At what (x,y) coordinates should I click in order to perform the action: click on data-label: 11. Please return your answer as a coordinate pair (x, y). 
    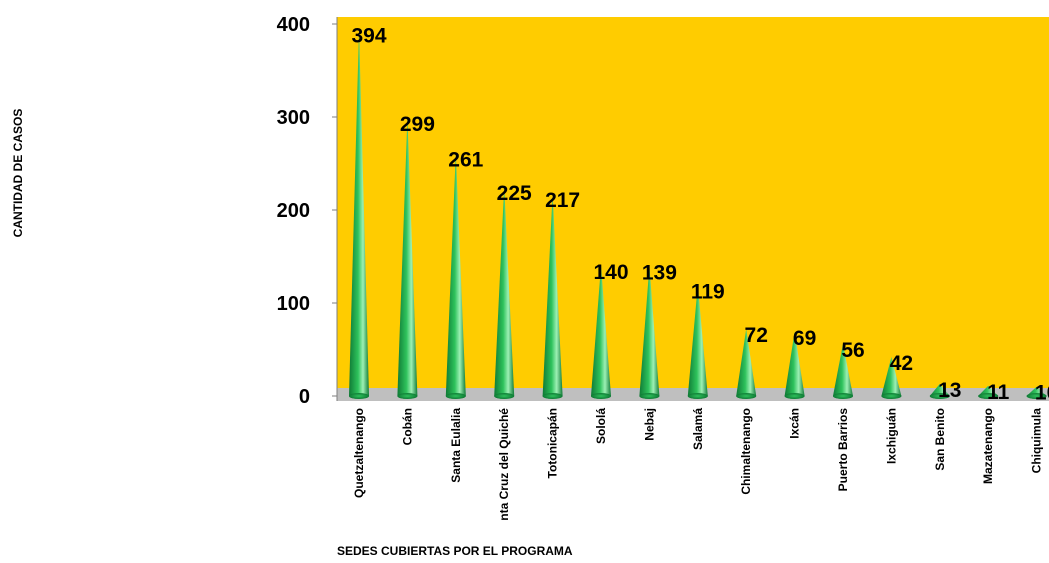
    Looking at the image, I should click on (998, 392).